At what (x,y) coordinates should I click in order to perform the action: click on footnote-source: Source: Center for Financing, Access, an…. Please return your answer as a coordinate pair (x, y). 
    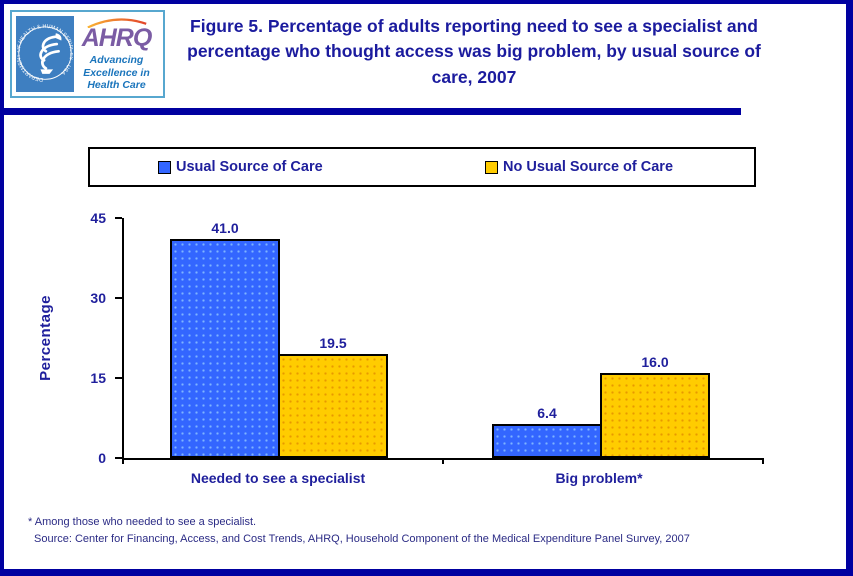
    Looking at the image, I should click on (362, 539).